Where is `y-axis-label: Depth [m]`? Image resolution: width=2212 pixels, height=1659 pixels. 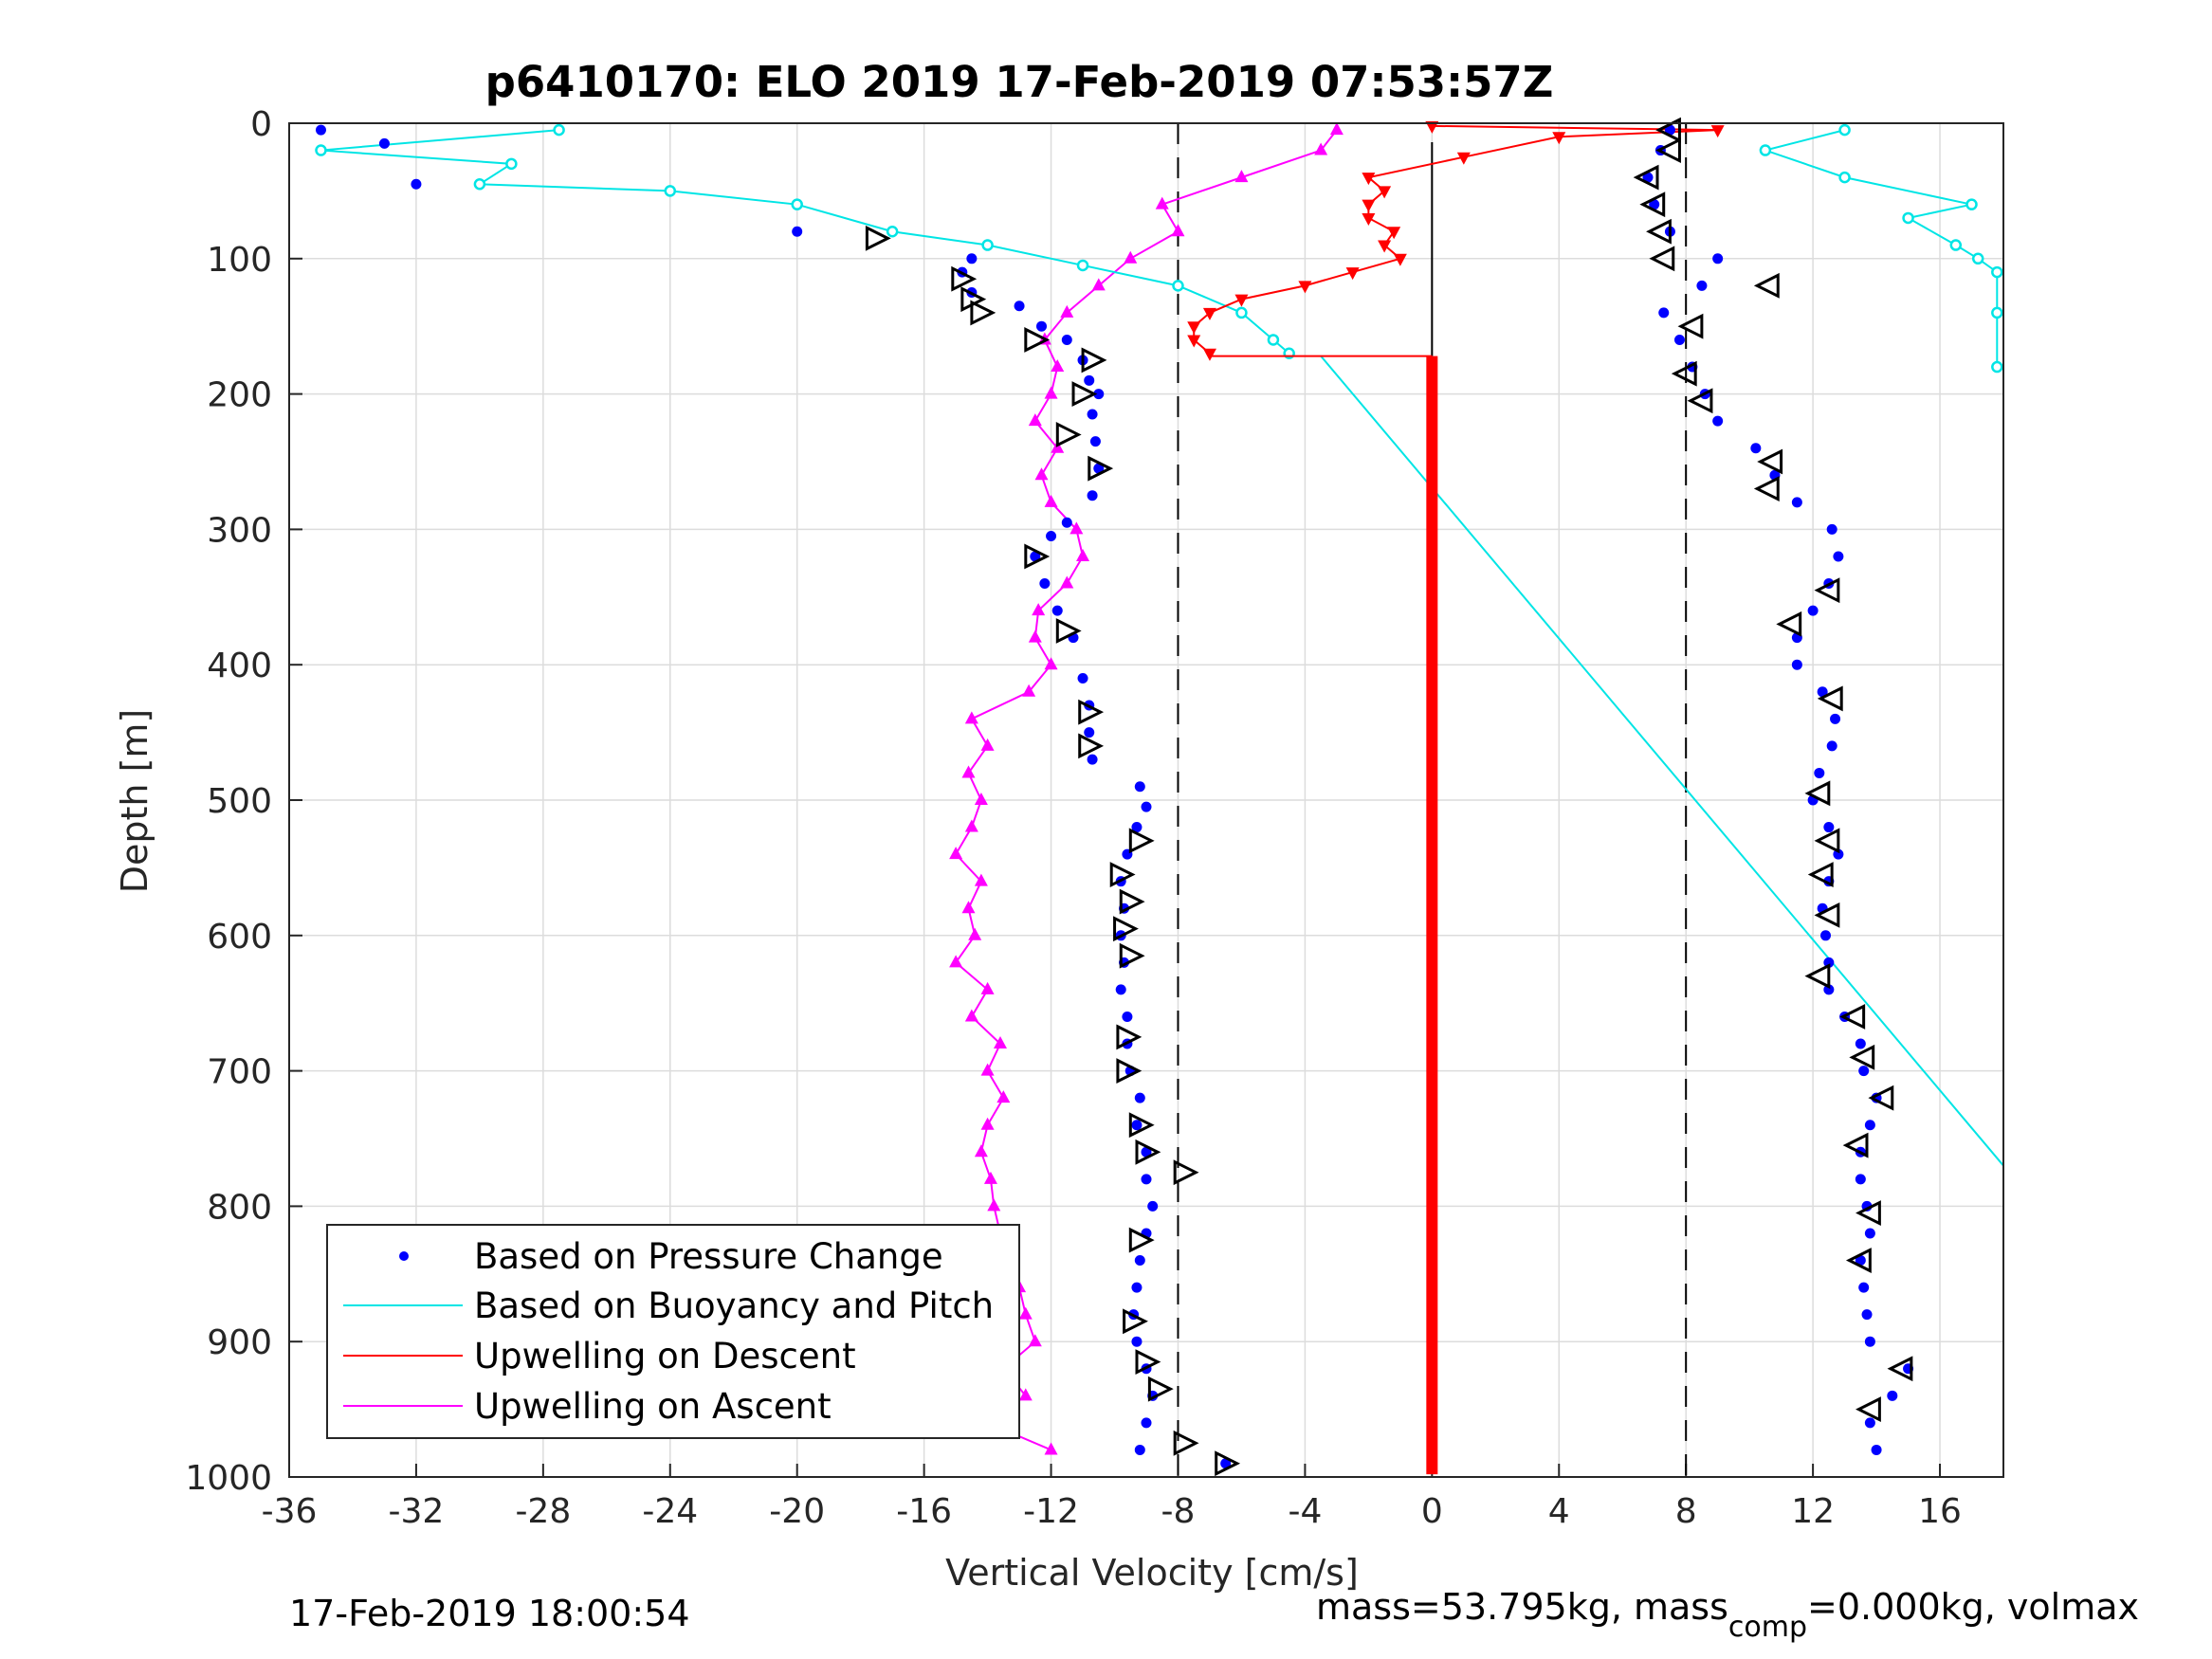
y-axis-label: Depth [m] is located at coordinates (134, 801).